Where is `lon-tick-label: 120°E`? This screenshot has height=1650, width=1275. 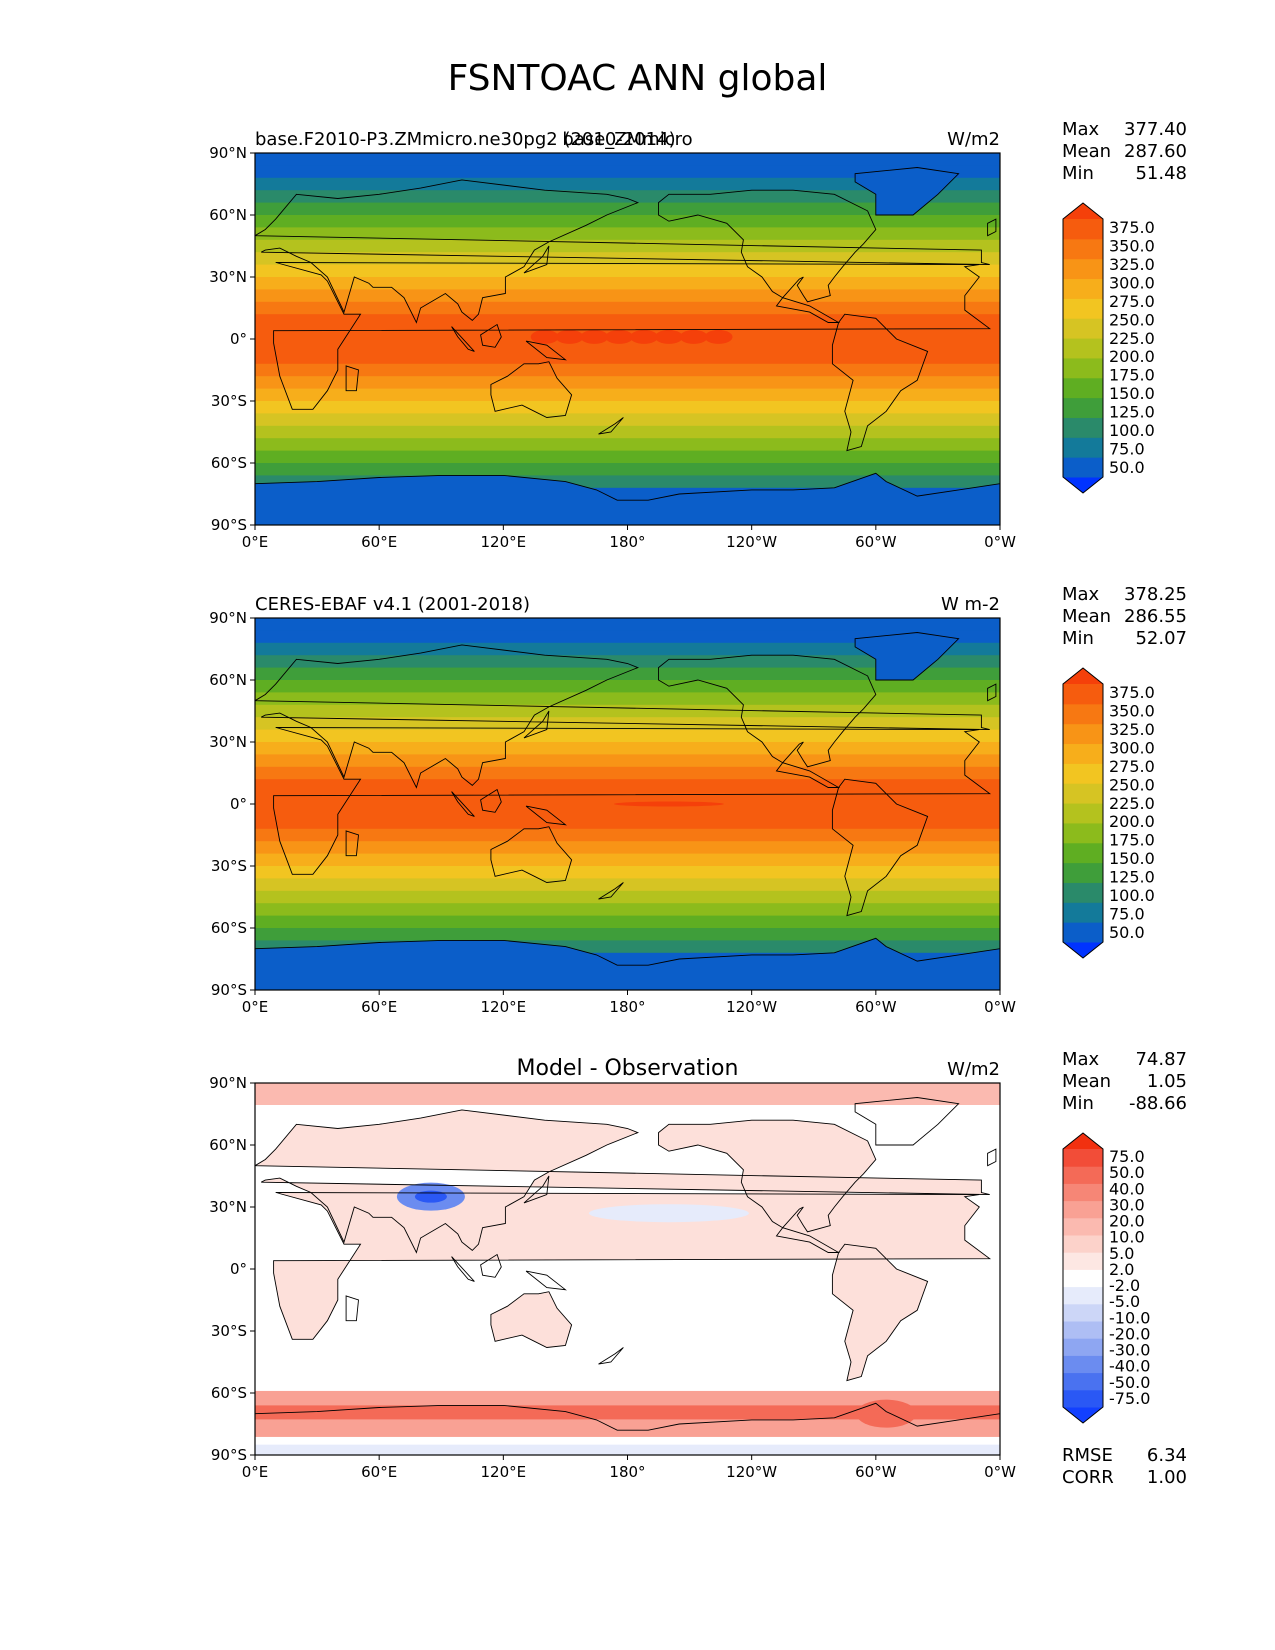
lon-tick-label: 120°E is located at coordinates (504, 542).